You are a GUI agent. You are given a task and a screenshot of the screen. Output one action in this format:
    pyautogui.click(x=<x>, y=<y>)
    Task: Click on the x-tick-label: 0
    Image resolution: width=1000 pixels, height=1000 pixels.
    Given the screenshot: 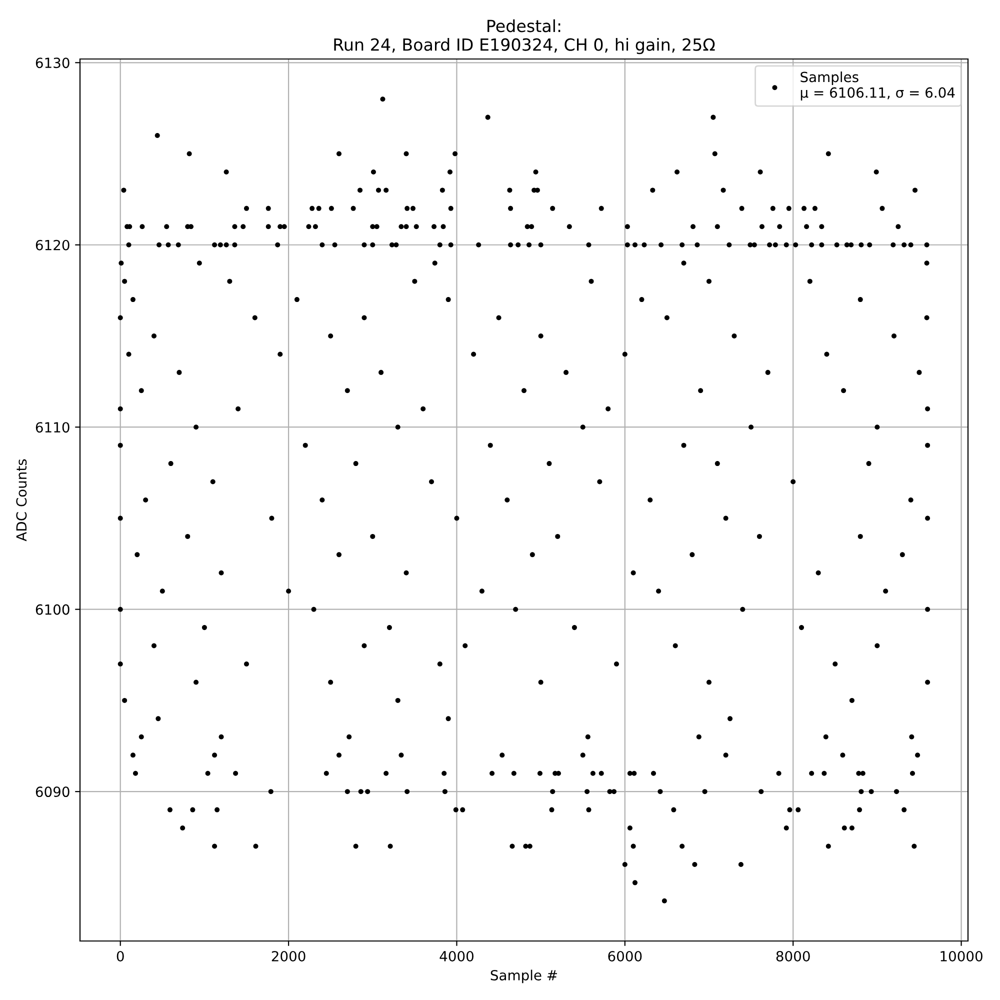 What is the action you would take?
    pyautogui.click(x=120, y=956)
    